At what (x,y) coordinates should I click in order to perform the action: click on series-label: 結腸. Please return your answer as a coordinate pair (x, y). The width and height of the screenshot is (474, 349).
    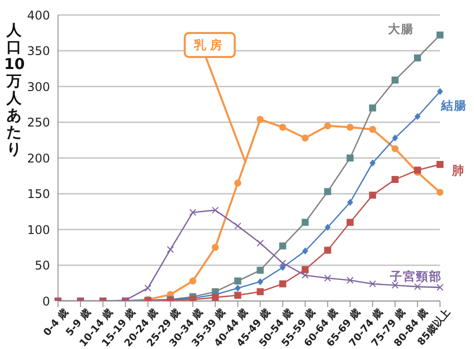
    Looking at the image, I should click on (453, 105).